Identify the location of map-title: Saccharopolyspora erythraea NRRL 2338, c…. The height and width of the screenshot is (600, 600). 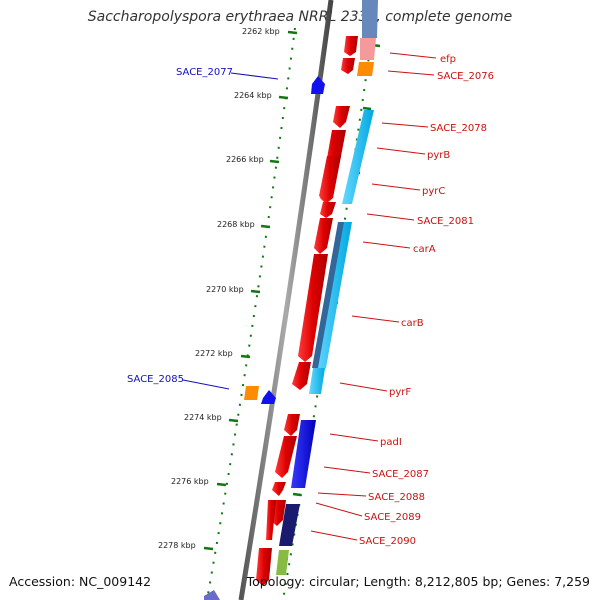
(300, 17).